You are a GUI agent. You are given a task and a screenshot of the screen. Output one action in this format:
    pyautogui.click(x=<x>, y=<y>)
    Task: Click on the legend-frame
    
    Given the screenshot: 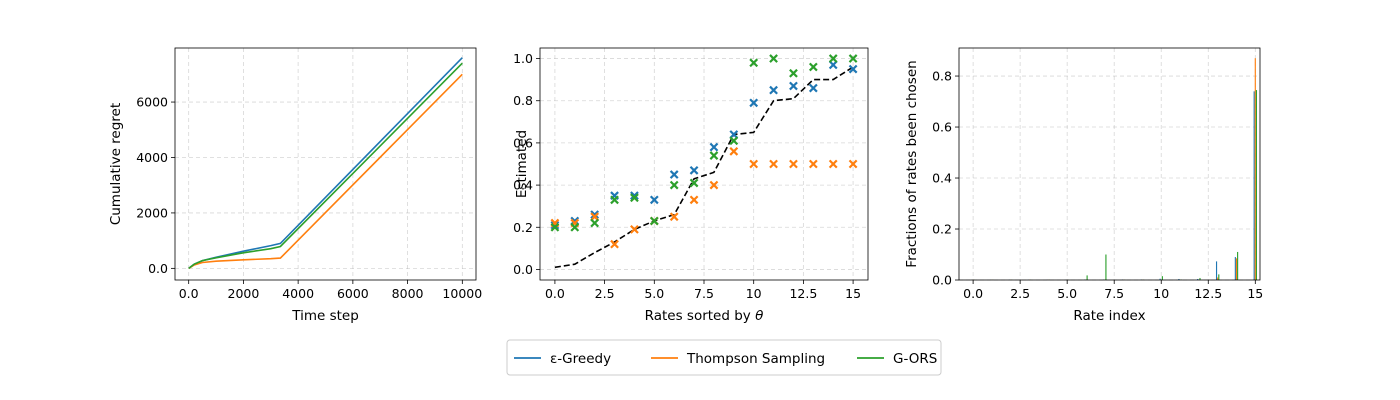 What is the action you would take?
    pyautogui.click(x=724, y=357)
    